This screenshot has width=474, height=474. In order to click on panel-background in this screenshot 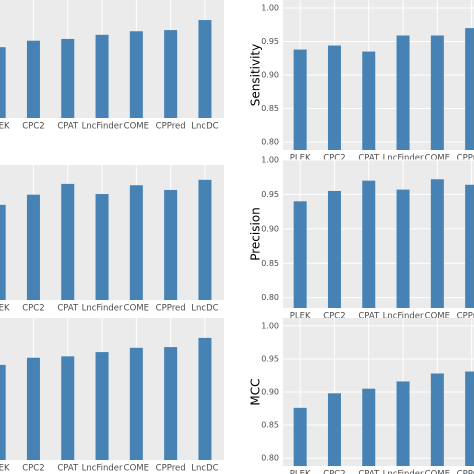, I will do `click(378, 234)`.